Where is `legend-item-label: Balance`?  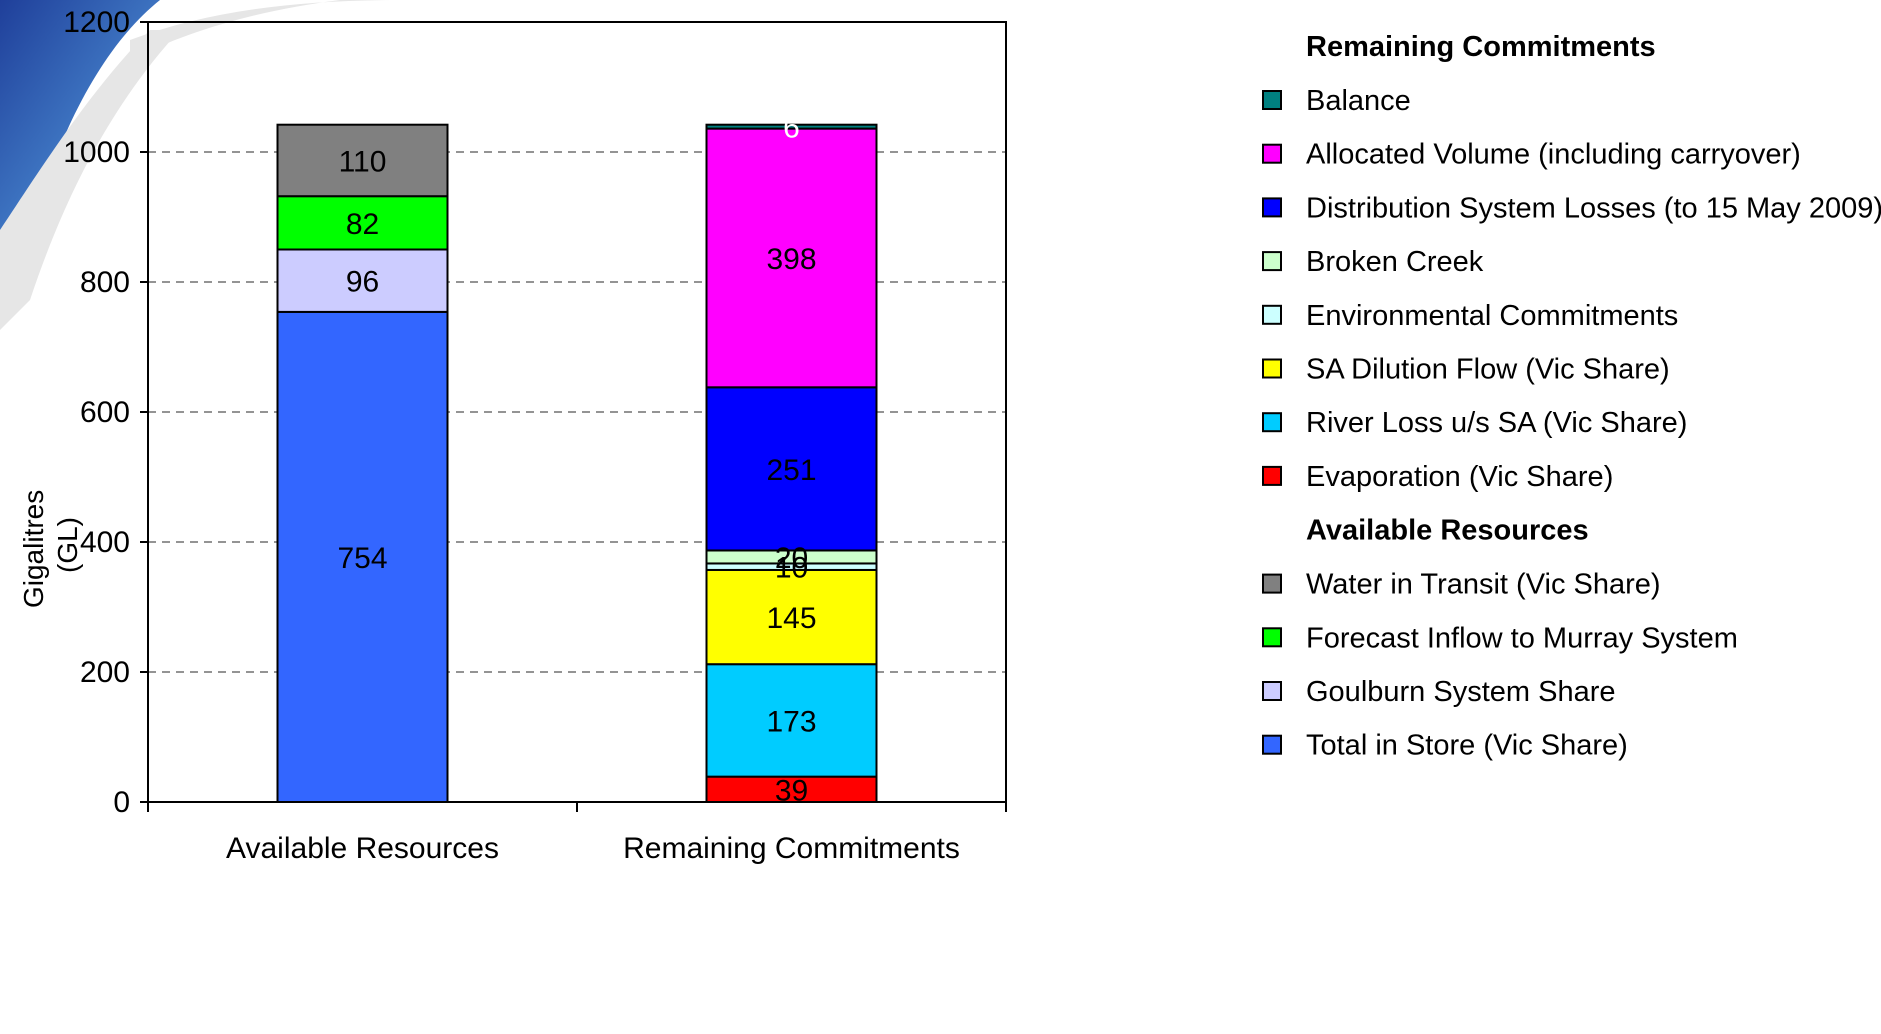 legend-item-label: Balance is located at coordinates (1358, 101).